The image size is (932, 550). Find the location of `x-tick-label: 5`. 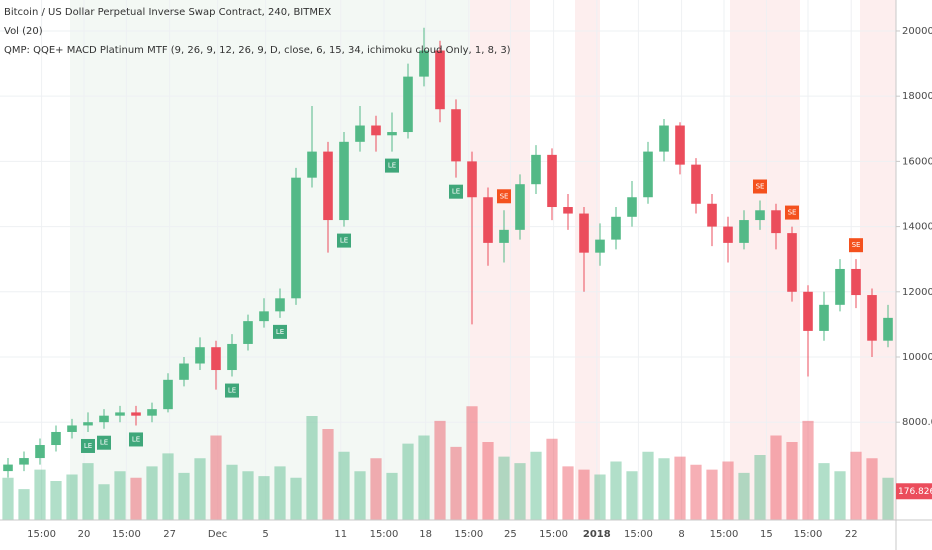

x-tick-label: 5 is located at coordinates (265, 534).